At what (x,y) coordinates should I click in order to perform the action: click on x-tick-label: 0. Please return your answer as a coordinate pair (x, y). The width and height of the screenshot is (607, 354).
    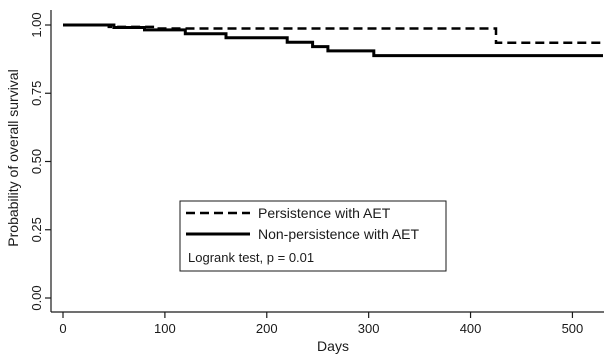
    Looking at the image, I should click on (62, 328).